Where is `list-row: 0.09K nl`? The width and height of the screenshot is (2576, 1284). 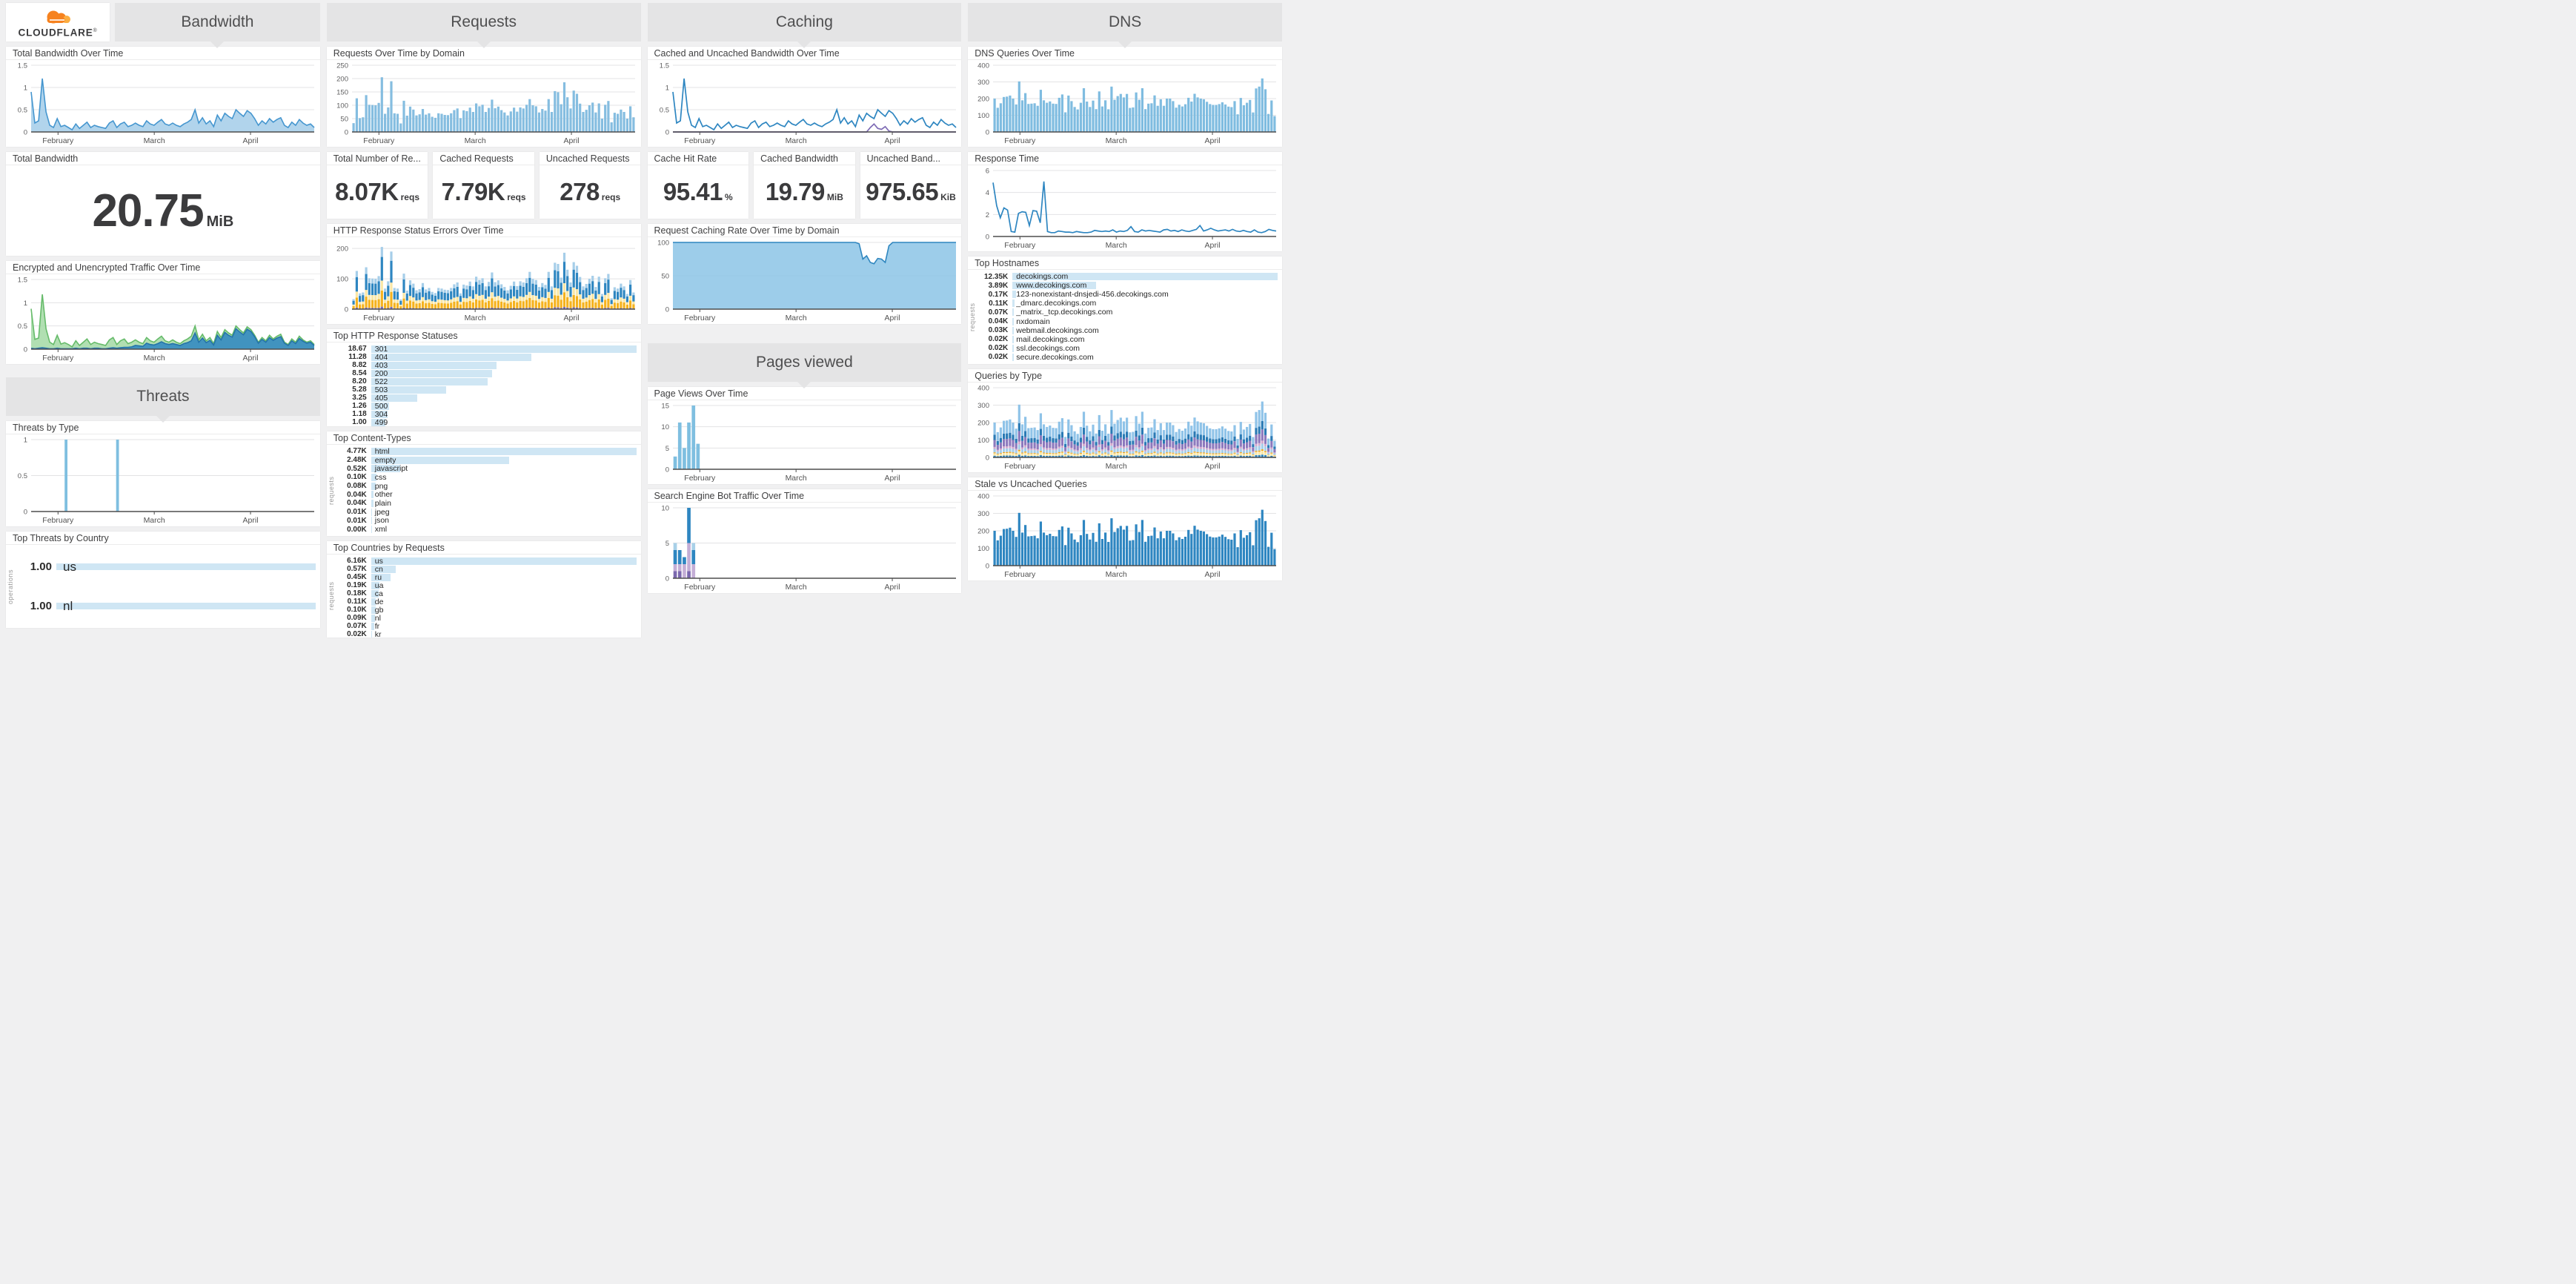 list-row: 0.09K nl is located at coordinates (488, 618).